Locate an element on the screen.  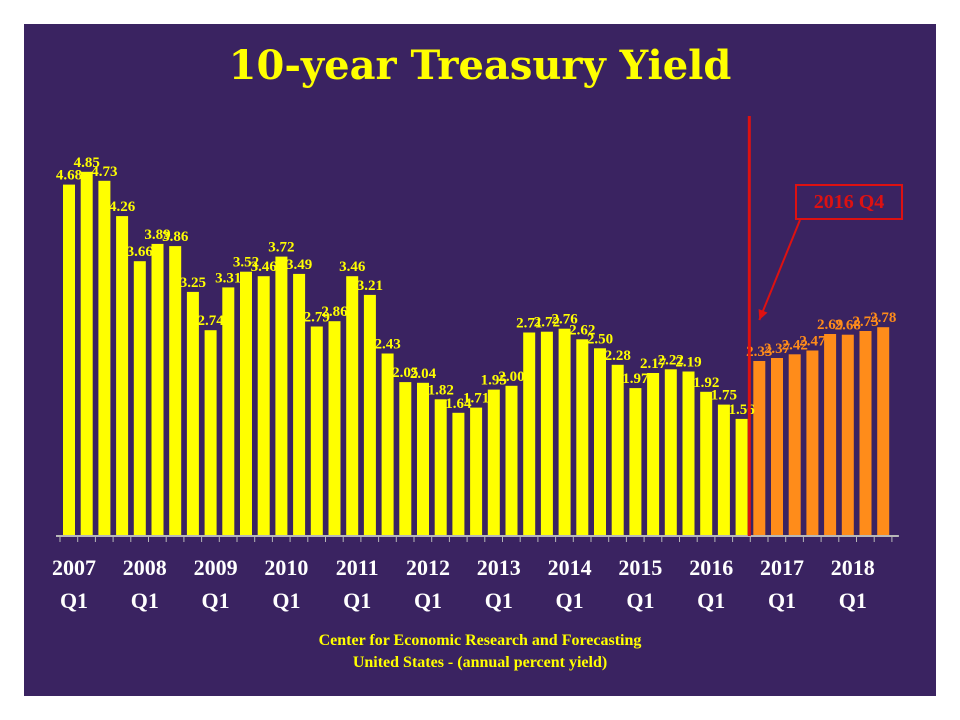
forecast-start-annotation: 2016 Q4 is located at coordinates (849, 202).